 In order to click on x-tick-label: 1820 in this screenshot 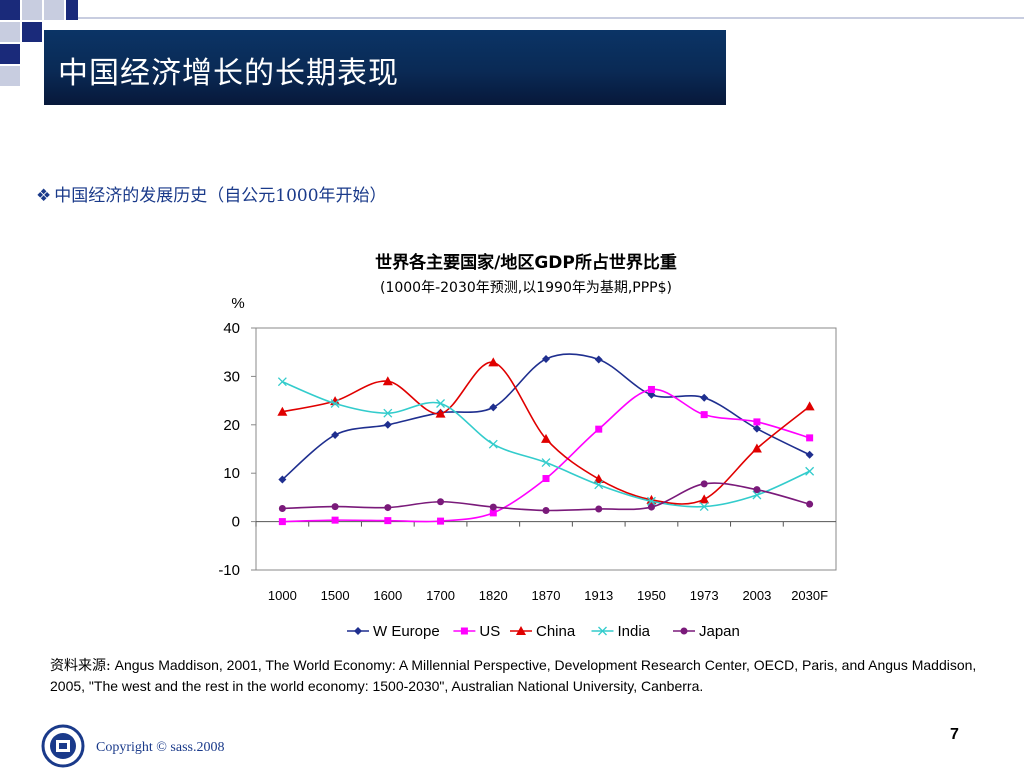, I will do `click(493, 595)`.